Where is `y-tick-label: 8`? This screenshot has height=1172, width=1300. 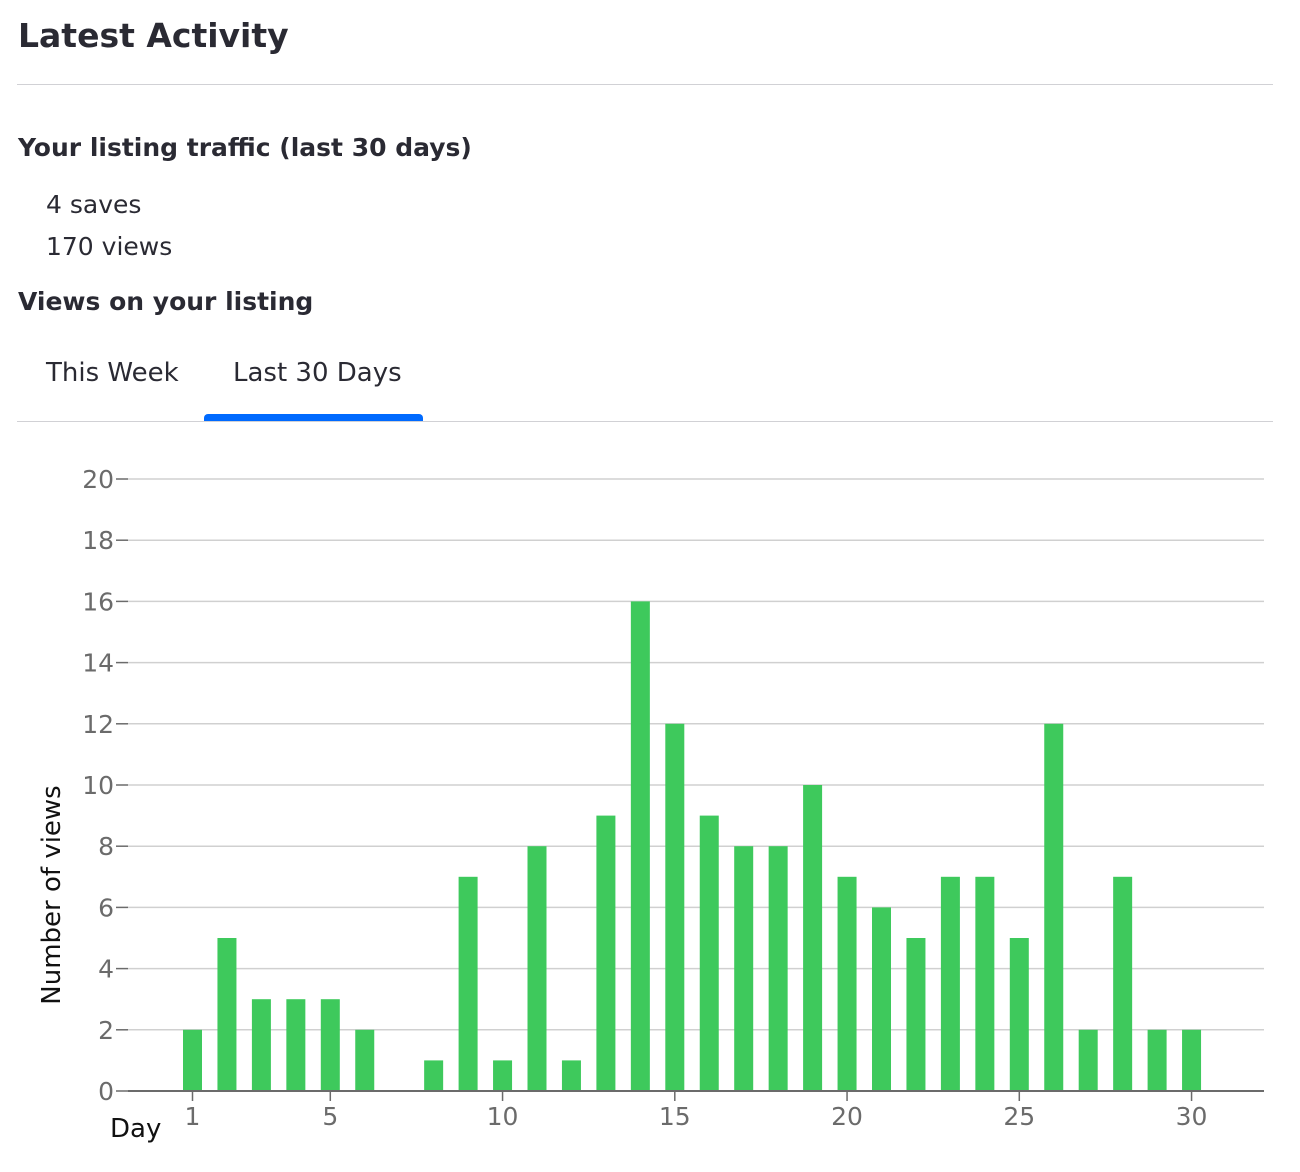 y-tick-label: 8 is located at coordinates (106, 846).